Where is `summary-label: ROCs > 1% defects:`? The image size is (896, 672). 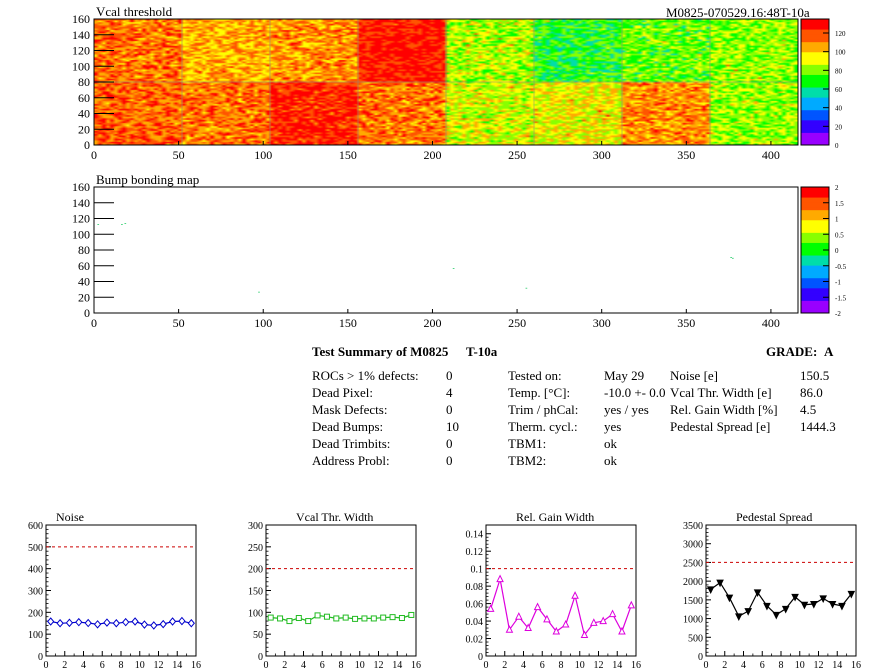 summary-label: ROCs > 1% defects: is located at coordinates (365, 375).